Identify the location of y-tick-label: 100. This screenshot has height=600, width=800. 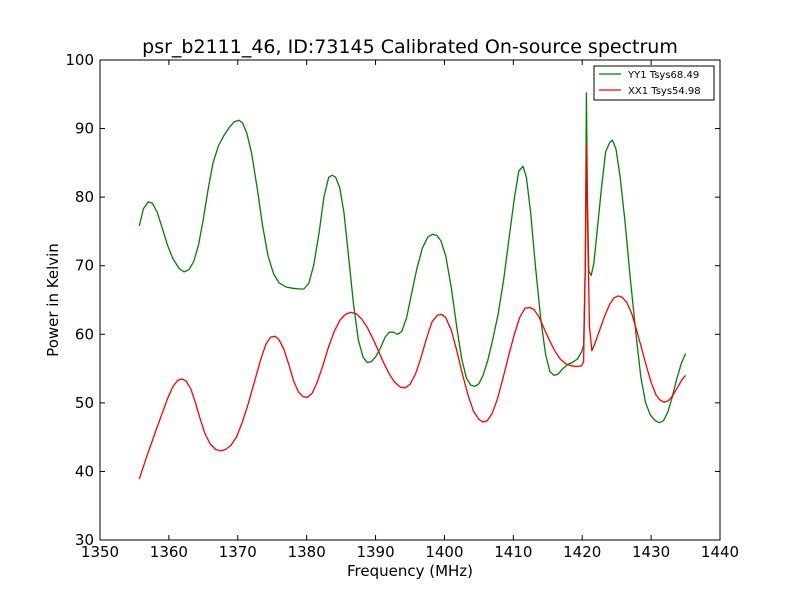
(79, 60).